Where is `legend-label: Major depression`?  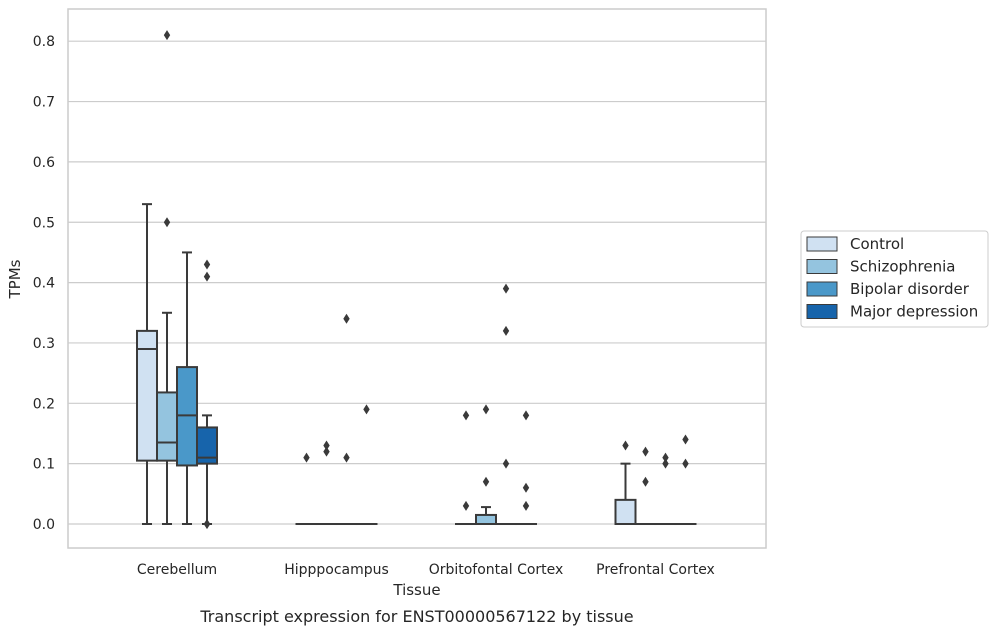
legend-label: Major depression is located at coordinates (914, 312).